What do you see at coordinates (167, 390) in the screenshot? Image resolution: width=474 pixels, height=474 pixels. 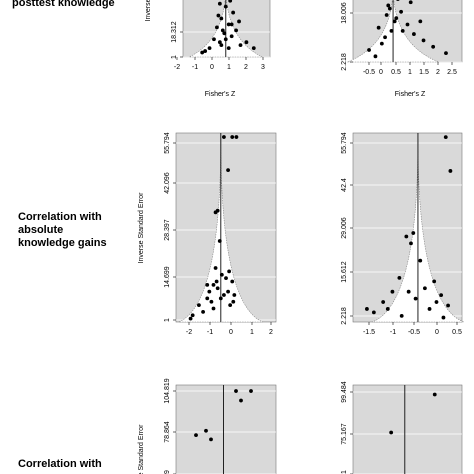 I see `y-tick-label-4-0: 104.819` at bounding box center [167, 390].